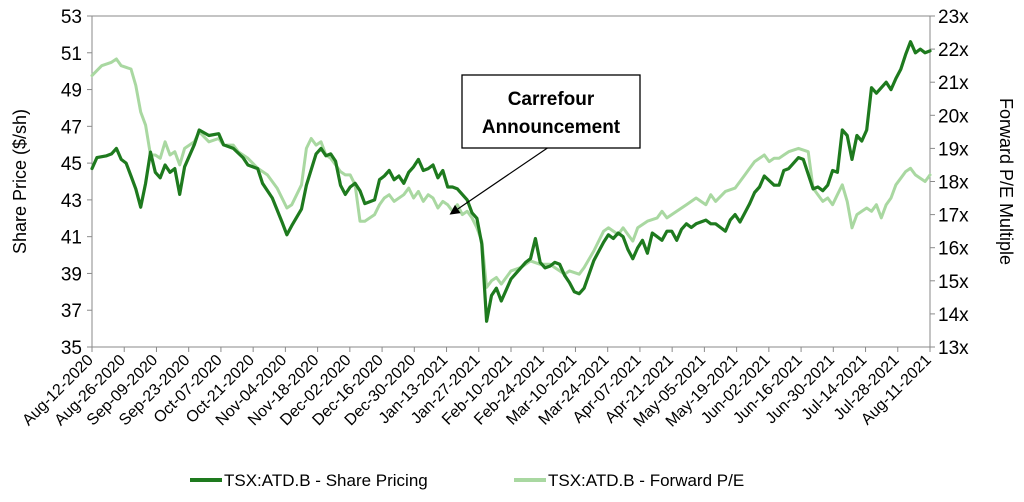  I want to click on legend-label-share-pricing: TSX:ATD.B - Share Pricing, so click(326, 480).